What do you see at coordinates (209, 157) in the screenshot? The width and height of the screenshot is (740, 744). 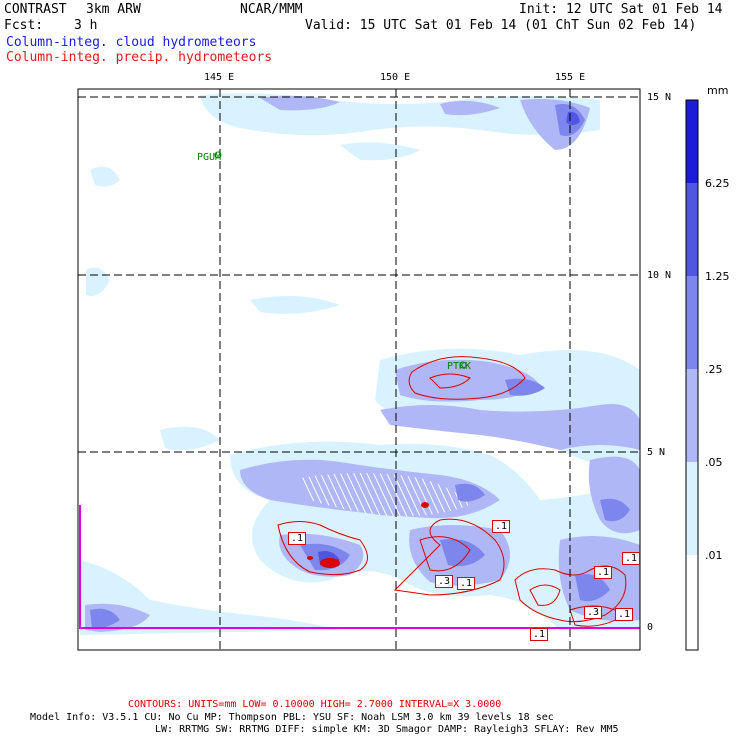 I see `station-pgum: PGUM` at bounding box center [209, 157].